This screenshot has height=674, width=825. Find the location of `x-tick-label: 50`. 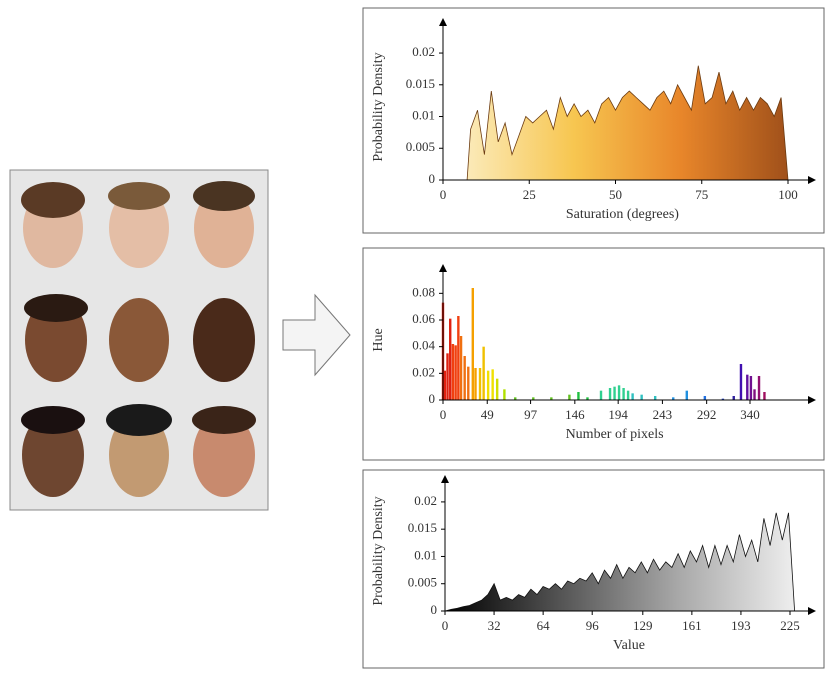

x-tick-label: 50 is located at coordinates (615, 194).